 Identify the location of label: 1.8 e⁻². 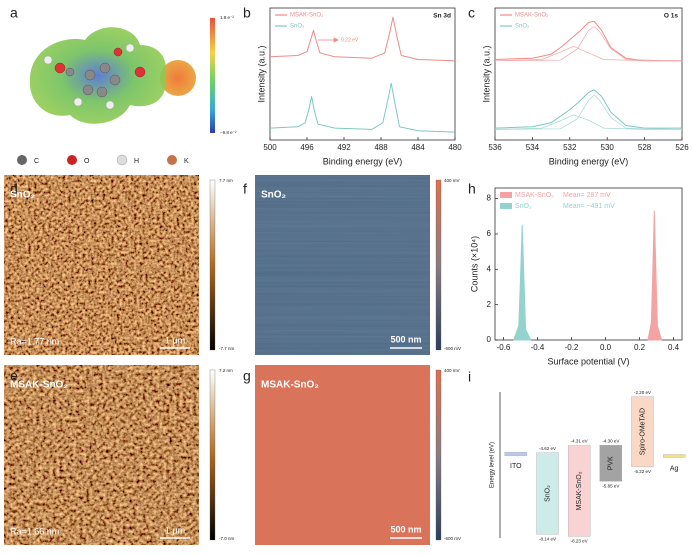
(227, 17).